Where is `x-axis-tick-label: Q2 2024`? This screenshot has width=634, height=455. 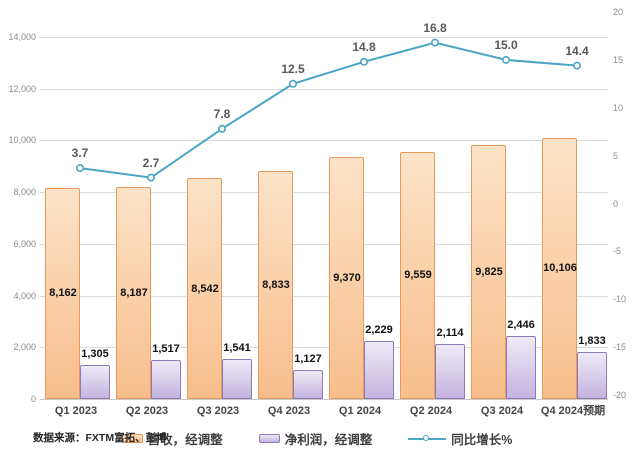 x-axis-tick-label: Q2 2024 is located at coordinates (431, 411).